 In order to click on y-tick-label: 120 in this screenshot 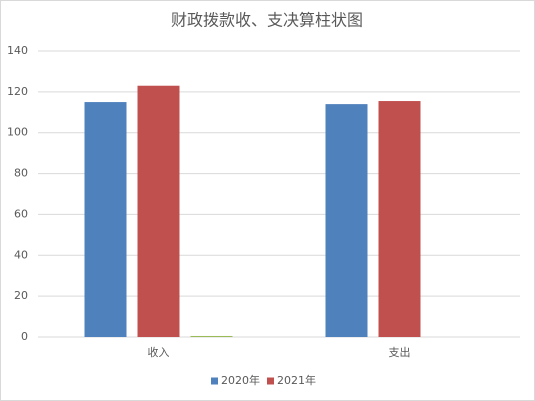, I will do `click(17, 91)`.